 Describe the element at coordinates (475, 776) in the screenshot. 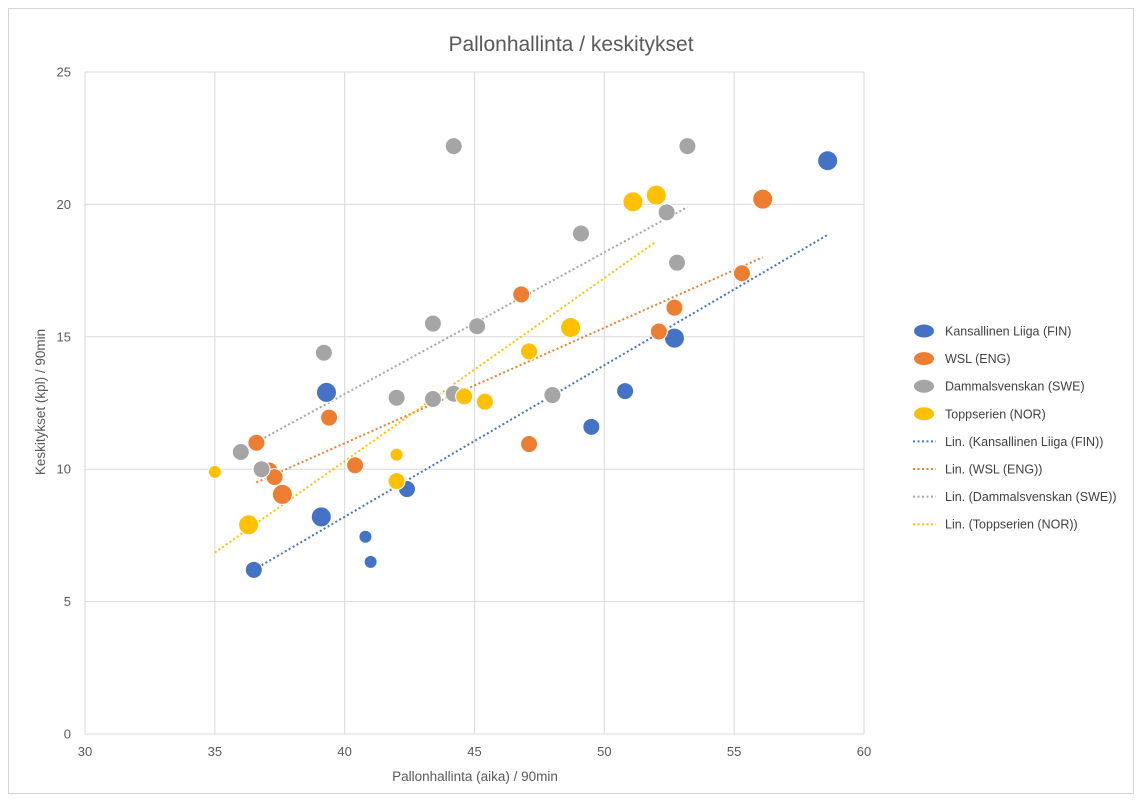

I see `x-axis-label: Pallonhallinta (aika) / 90min` at that location.